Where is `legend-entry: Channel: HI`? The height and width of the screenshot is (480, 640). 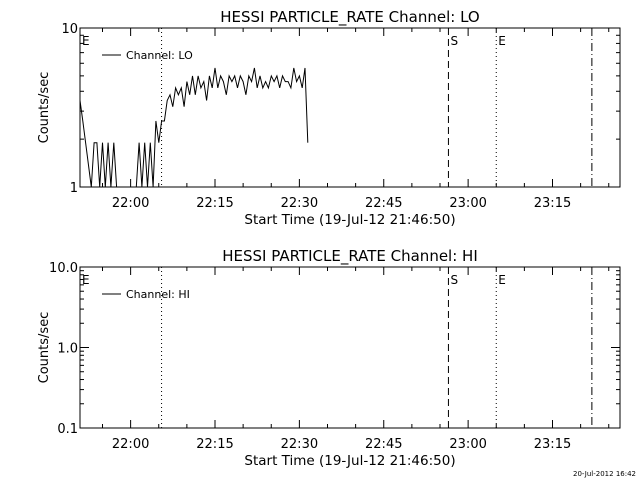 legend-entry: Channel: HI is located at coordinates (158, 294).